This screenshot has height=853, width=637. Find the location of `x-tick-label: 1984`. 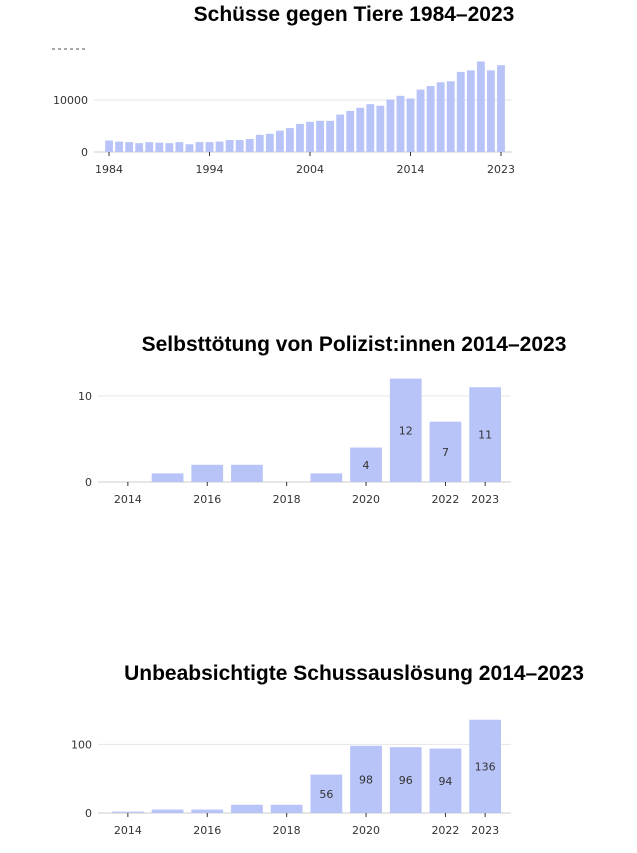

x-tick-label: 1984 is located at coordinates (109, 169).